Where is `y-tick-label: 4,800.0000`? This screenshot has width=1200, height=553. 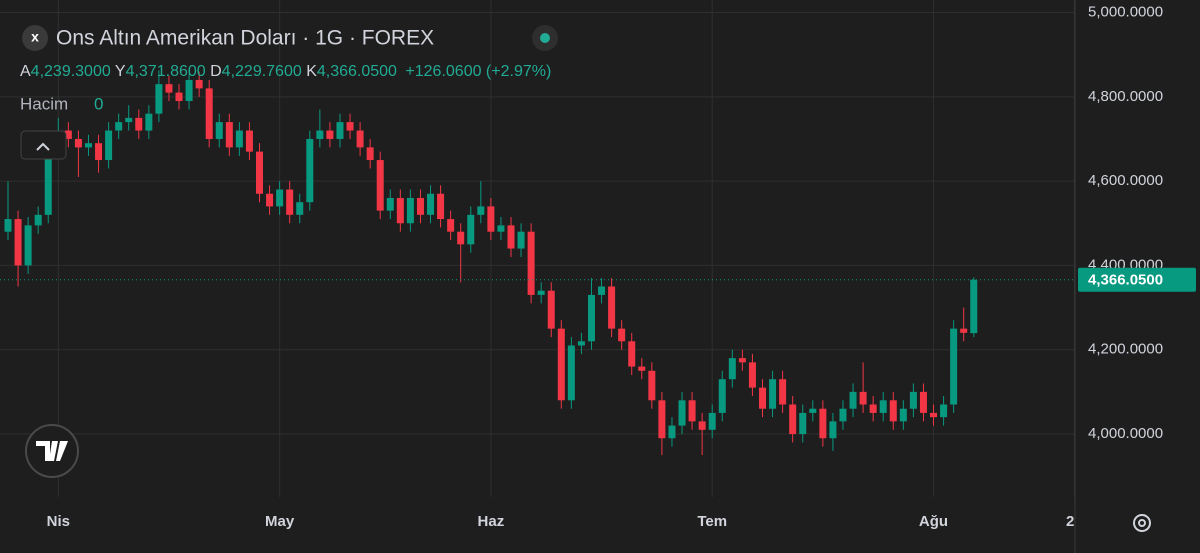 y-tick-label: 4,800.0000 is located at coordinates (1125, 96).